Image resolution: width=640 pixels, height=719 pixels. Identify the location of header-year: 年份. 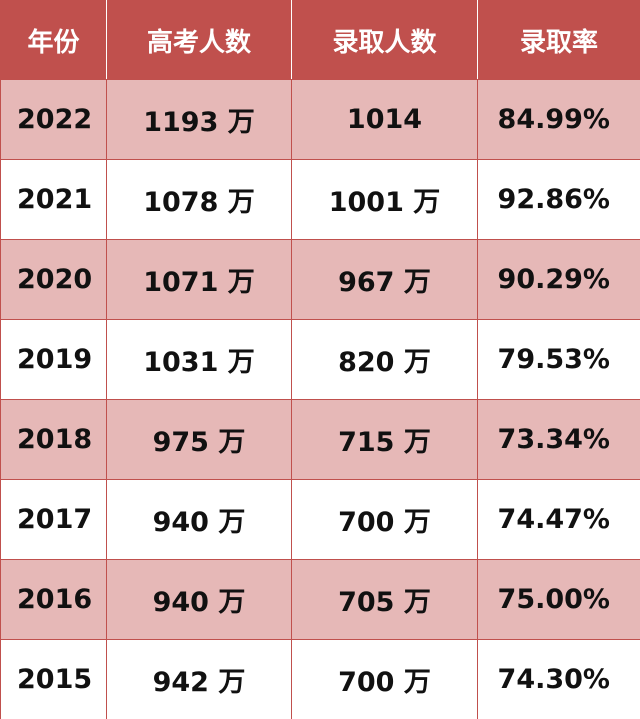
(53, 40).